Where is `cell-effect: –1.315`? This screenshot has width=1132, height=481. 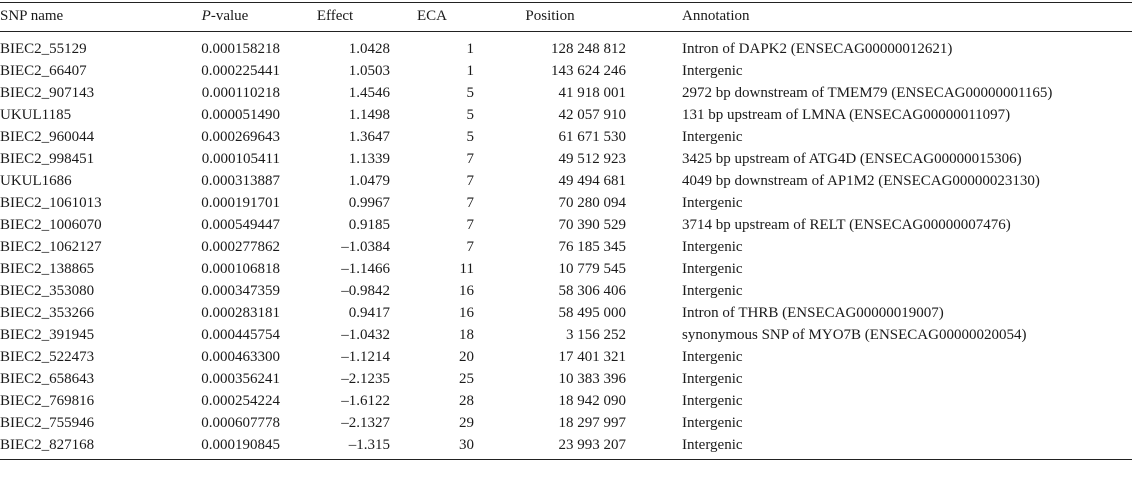
cell-effect: –1.315 is located at coordinates (335, 447).